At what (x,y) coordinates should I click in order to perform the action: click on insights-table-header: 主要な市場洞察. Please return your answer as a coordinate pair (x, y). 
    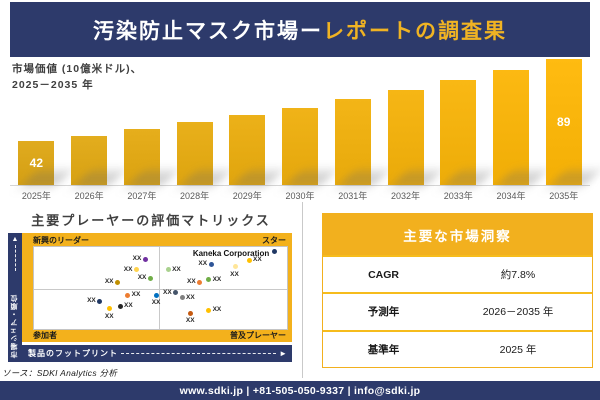
    Looking at the image, I should click on (457, 234).